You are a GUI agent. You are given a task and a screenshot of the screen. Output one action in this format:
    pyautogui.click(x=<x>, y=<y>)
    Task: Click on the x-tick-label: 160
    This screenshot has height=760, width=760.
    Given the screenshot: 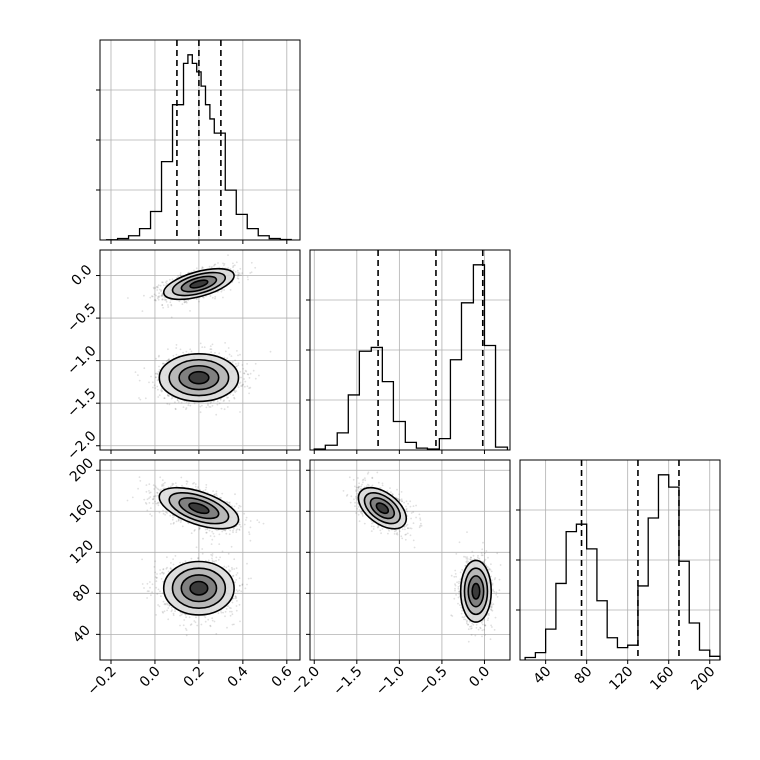 What is the action you would take?
    pyautogui.click(x=662, y=679)
    